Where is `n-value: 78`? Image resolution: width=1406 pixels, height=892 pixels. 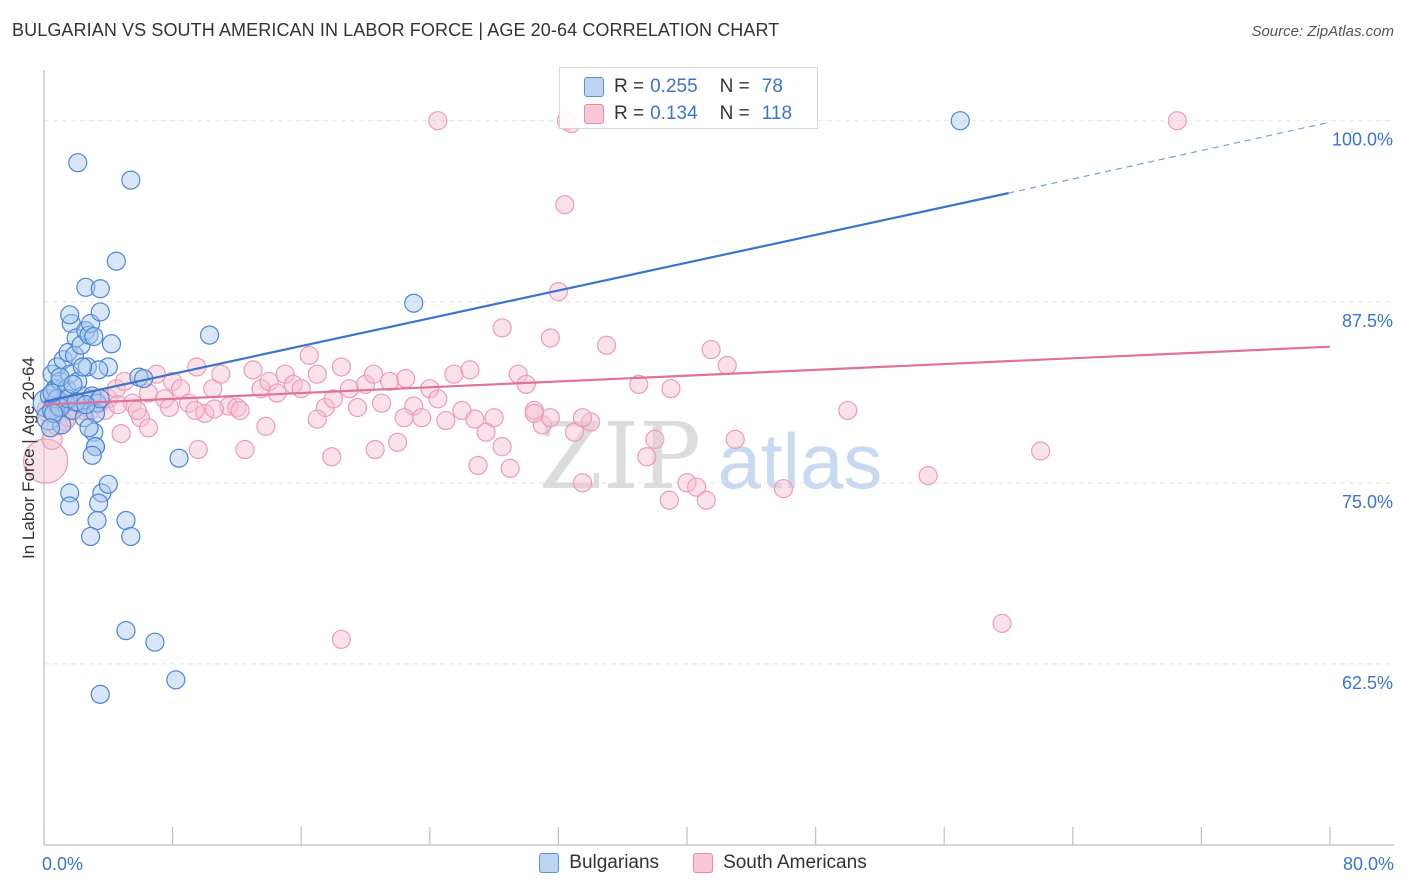 n-value: 78 is located at coordinates (772, 86).